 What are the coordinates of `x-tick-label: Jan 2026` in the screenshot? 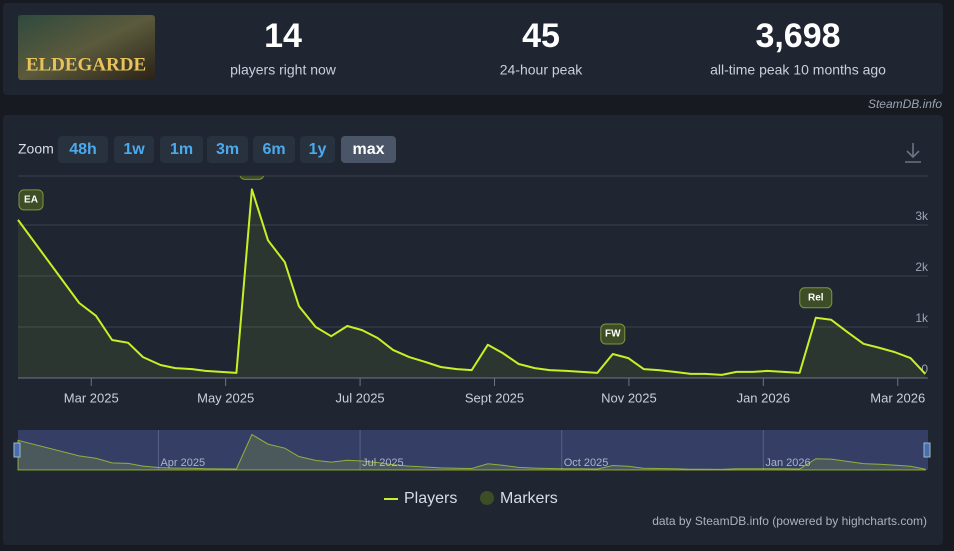 It's located at (764, 397).